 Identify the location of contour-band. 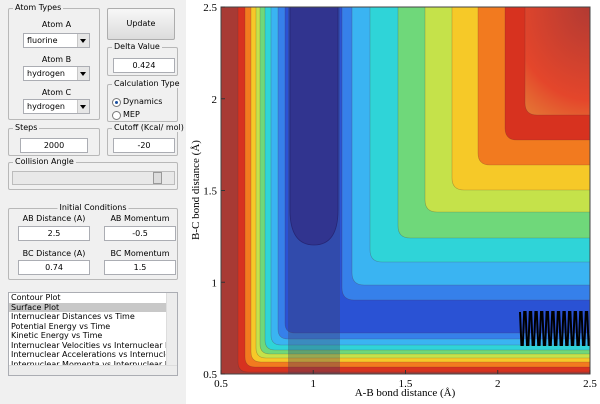
(314, 126).